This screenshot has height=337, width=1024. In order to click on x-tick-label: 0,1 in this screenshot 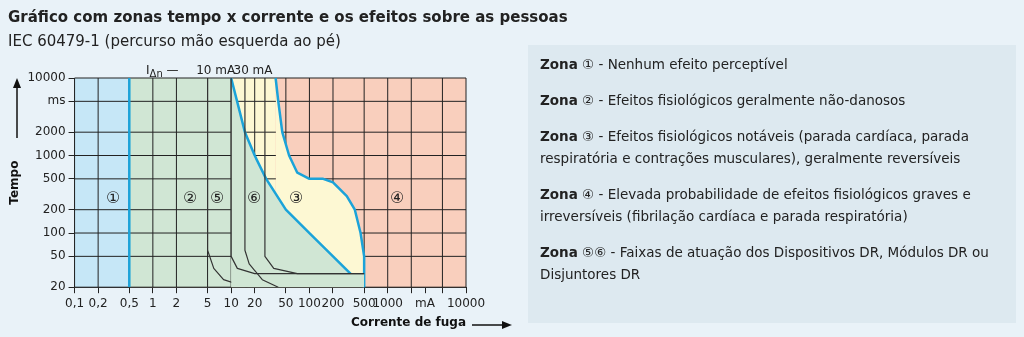, I will do `click(75, 302)`.